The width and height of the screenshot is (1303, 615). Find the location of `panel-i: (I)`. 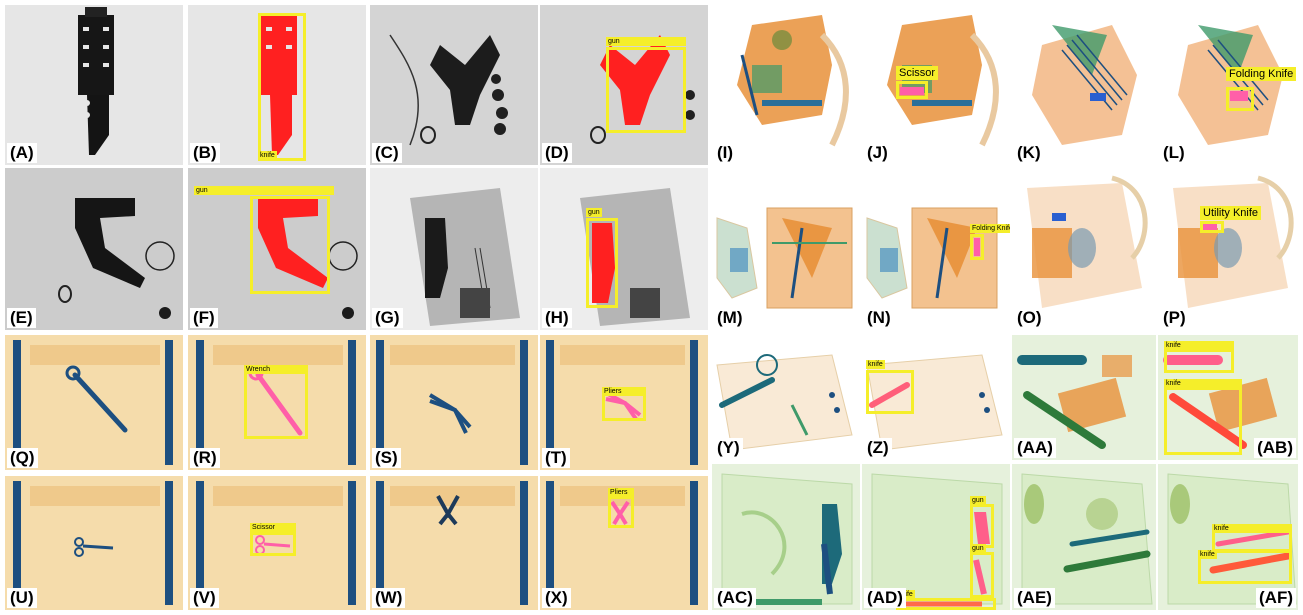

panel-i: (I) is located at coordinates (786, 85).